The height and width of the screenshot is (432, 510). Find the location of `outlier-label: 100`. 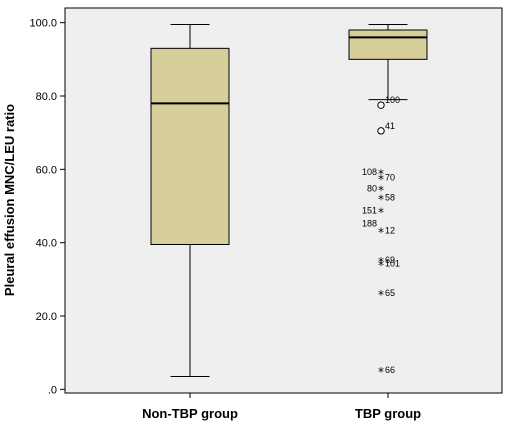

outlier-label: 100 is located at coordinates (392, 100).